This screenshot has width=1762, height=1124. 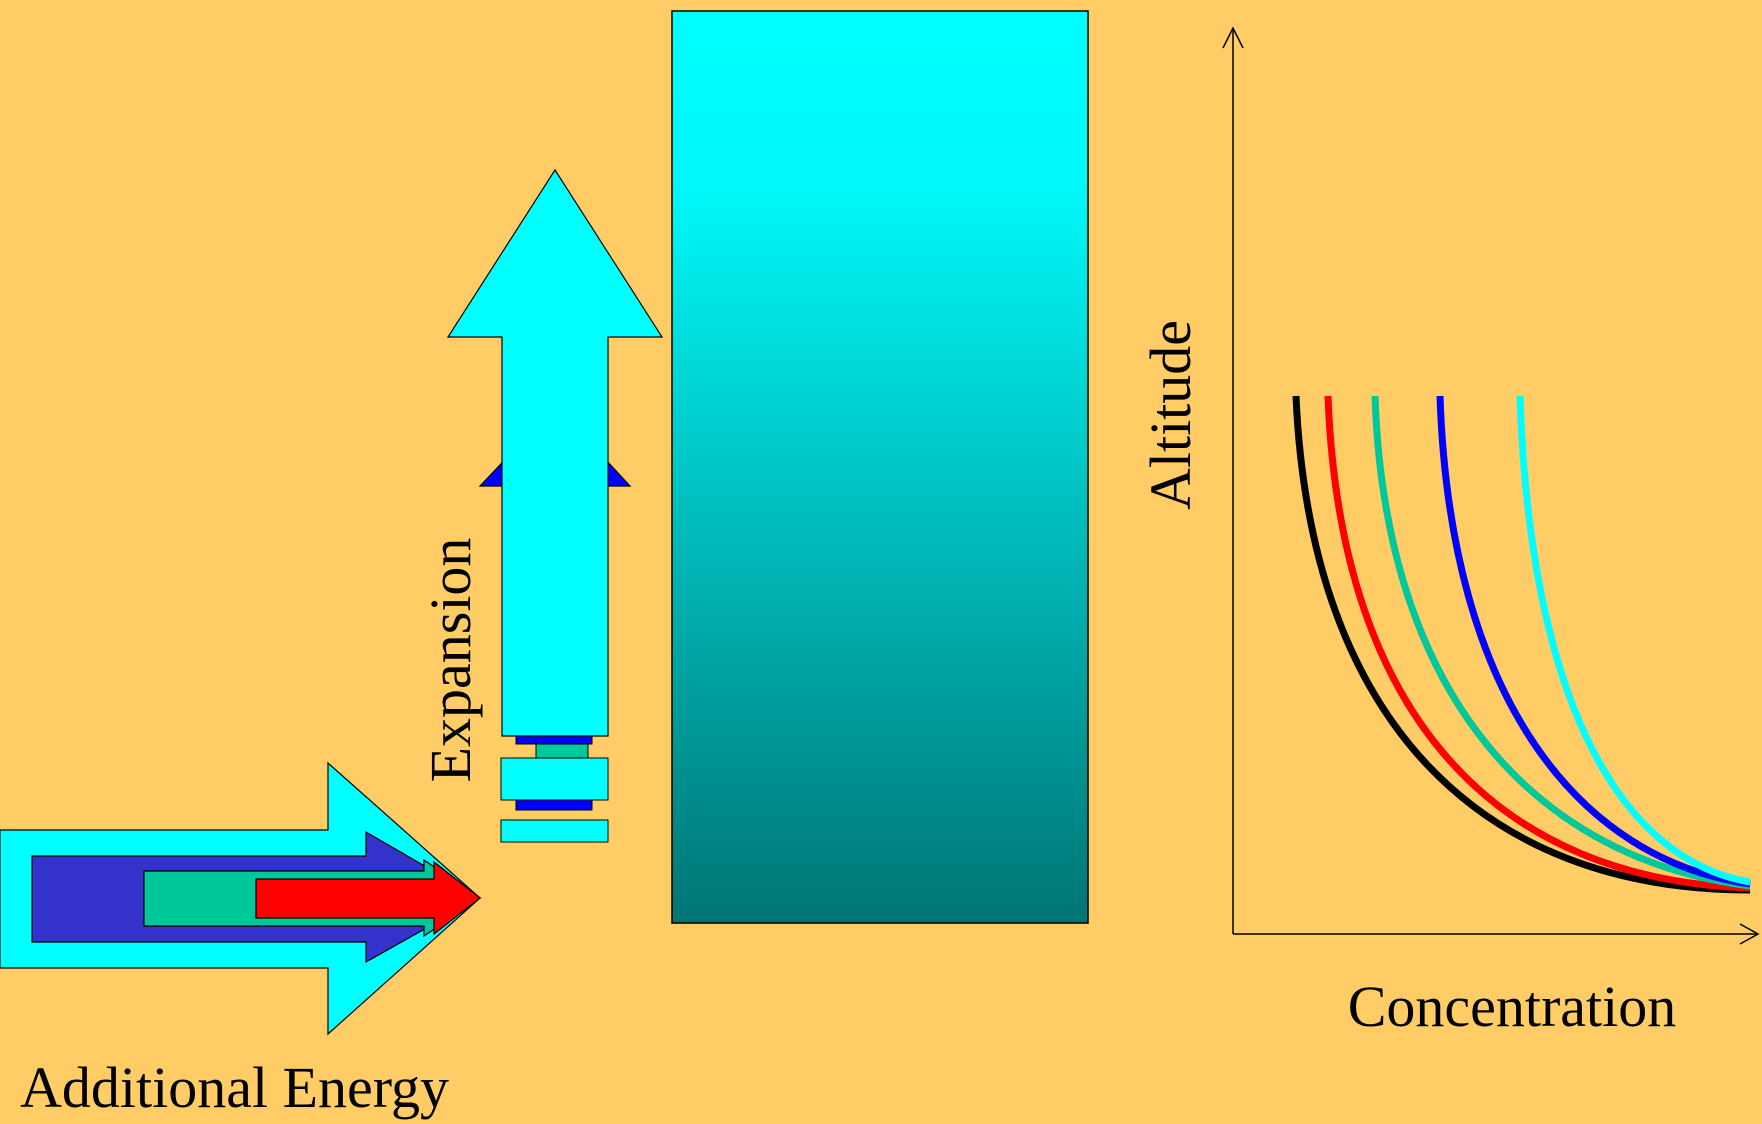 What do you see at coordinates (1170, 415) in the screenshot?
I see `altitude-label: Altitude` at bounding box center [1170, 415].